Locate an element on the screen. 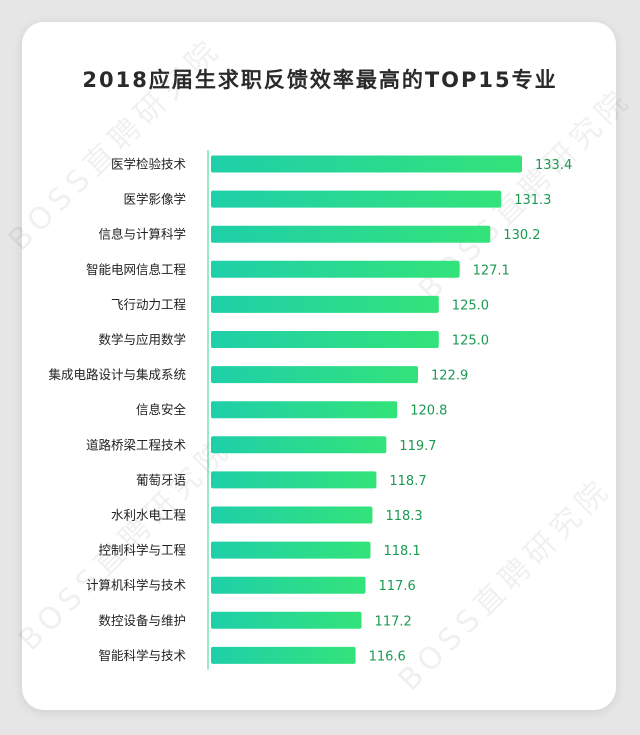 This screenshot has width=640, height=735. value-label: 118.3 is located at coordinates (403, 516).